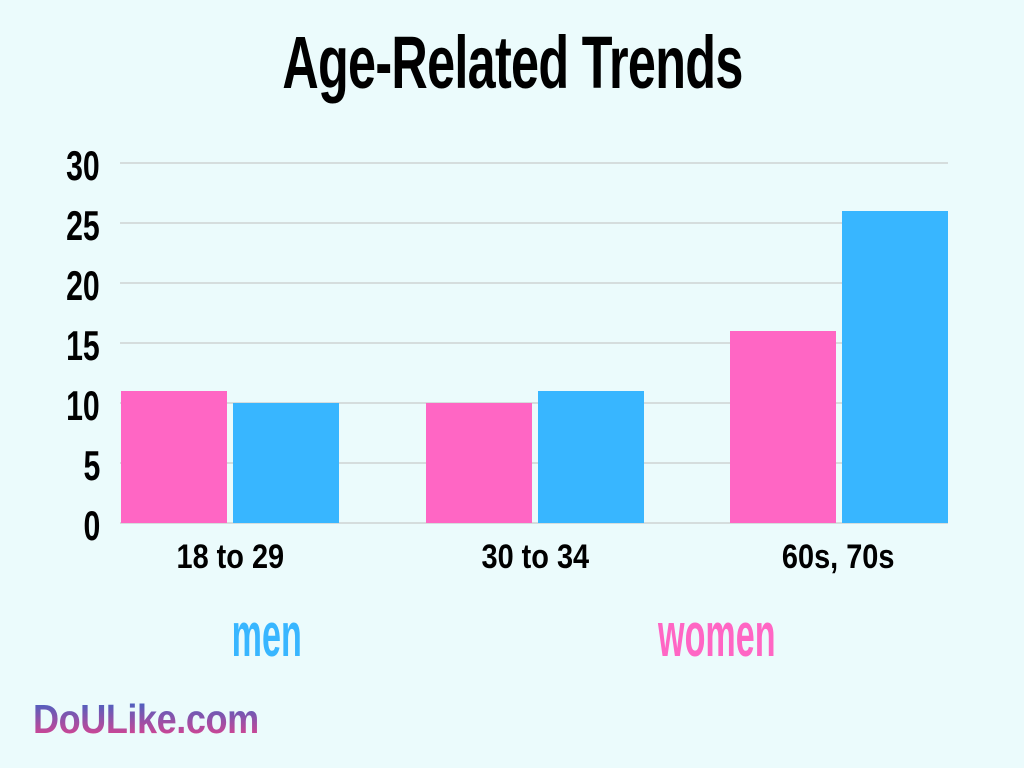  I want to click on x-category-label-2: 60s, 70s, so click(839, 557).